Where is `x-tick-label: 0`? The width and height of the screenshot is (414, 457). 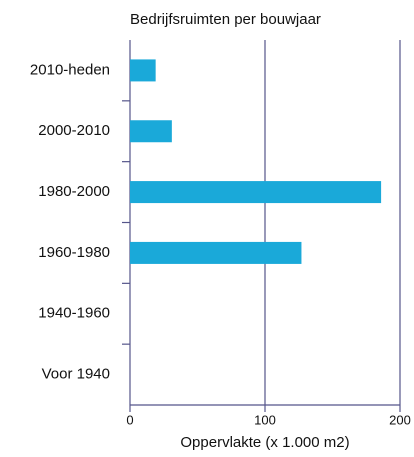 x-tick-label: 0 is located at coordinates (129, 419).